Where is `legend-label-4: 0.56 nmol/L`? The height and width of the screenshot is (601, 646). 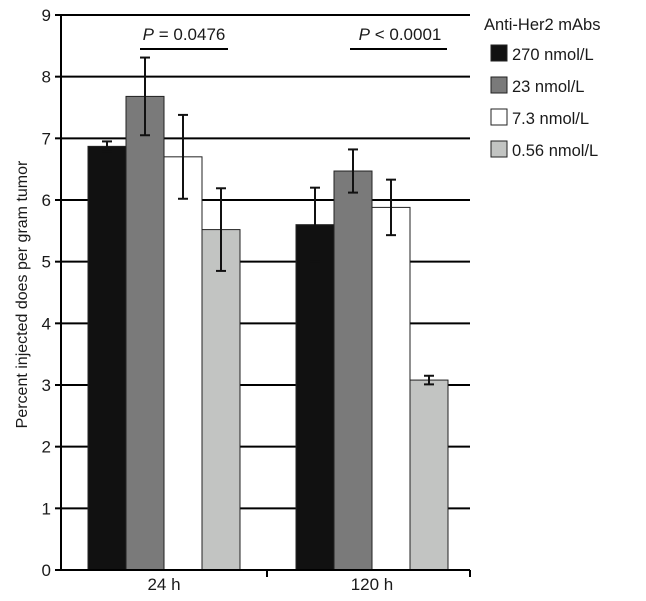 legend-label-4: 0.56 nmol/L is located at coordinates (555, 151).